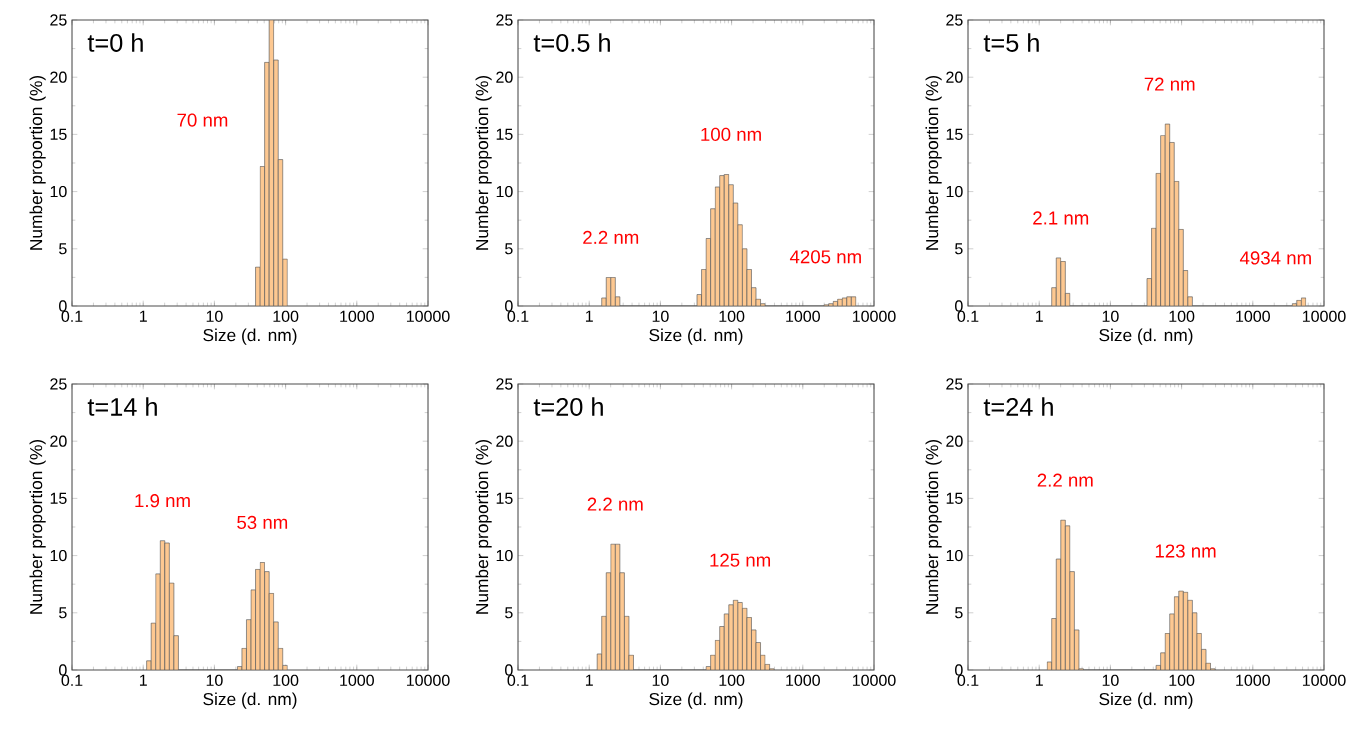 Image resolution: width=1353 pixels, height=731 pixels. Describe the element at coordinates (740, 560) in the screenshot. I see `annotation: 125 nm` at that location.